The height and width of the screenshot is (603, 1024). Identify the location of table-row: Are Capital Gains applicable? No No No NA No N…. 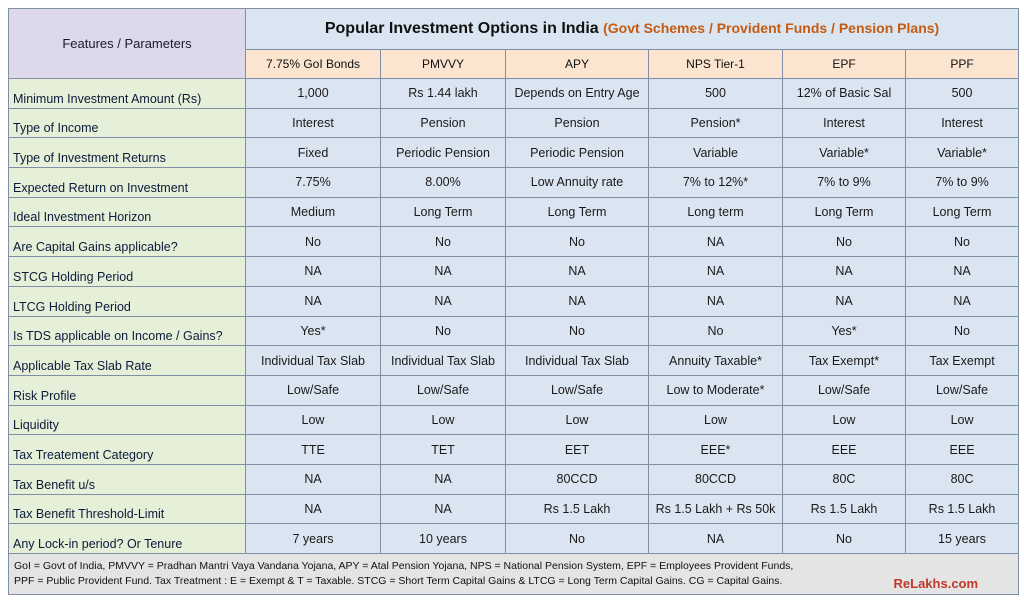
(514, 242).